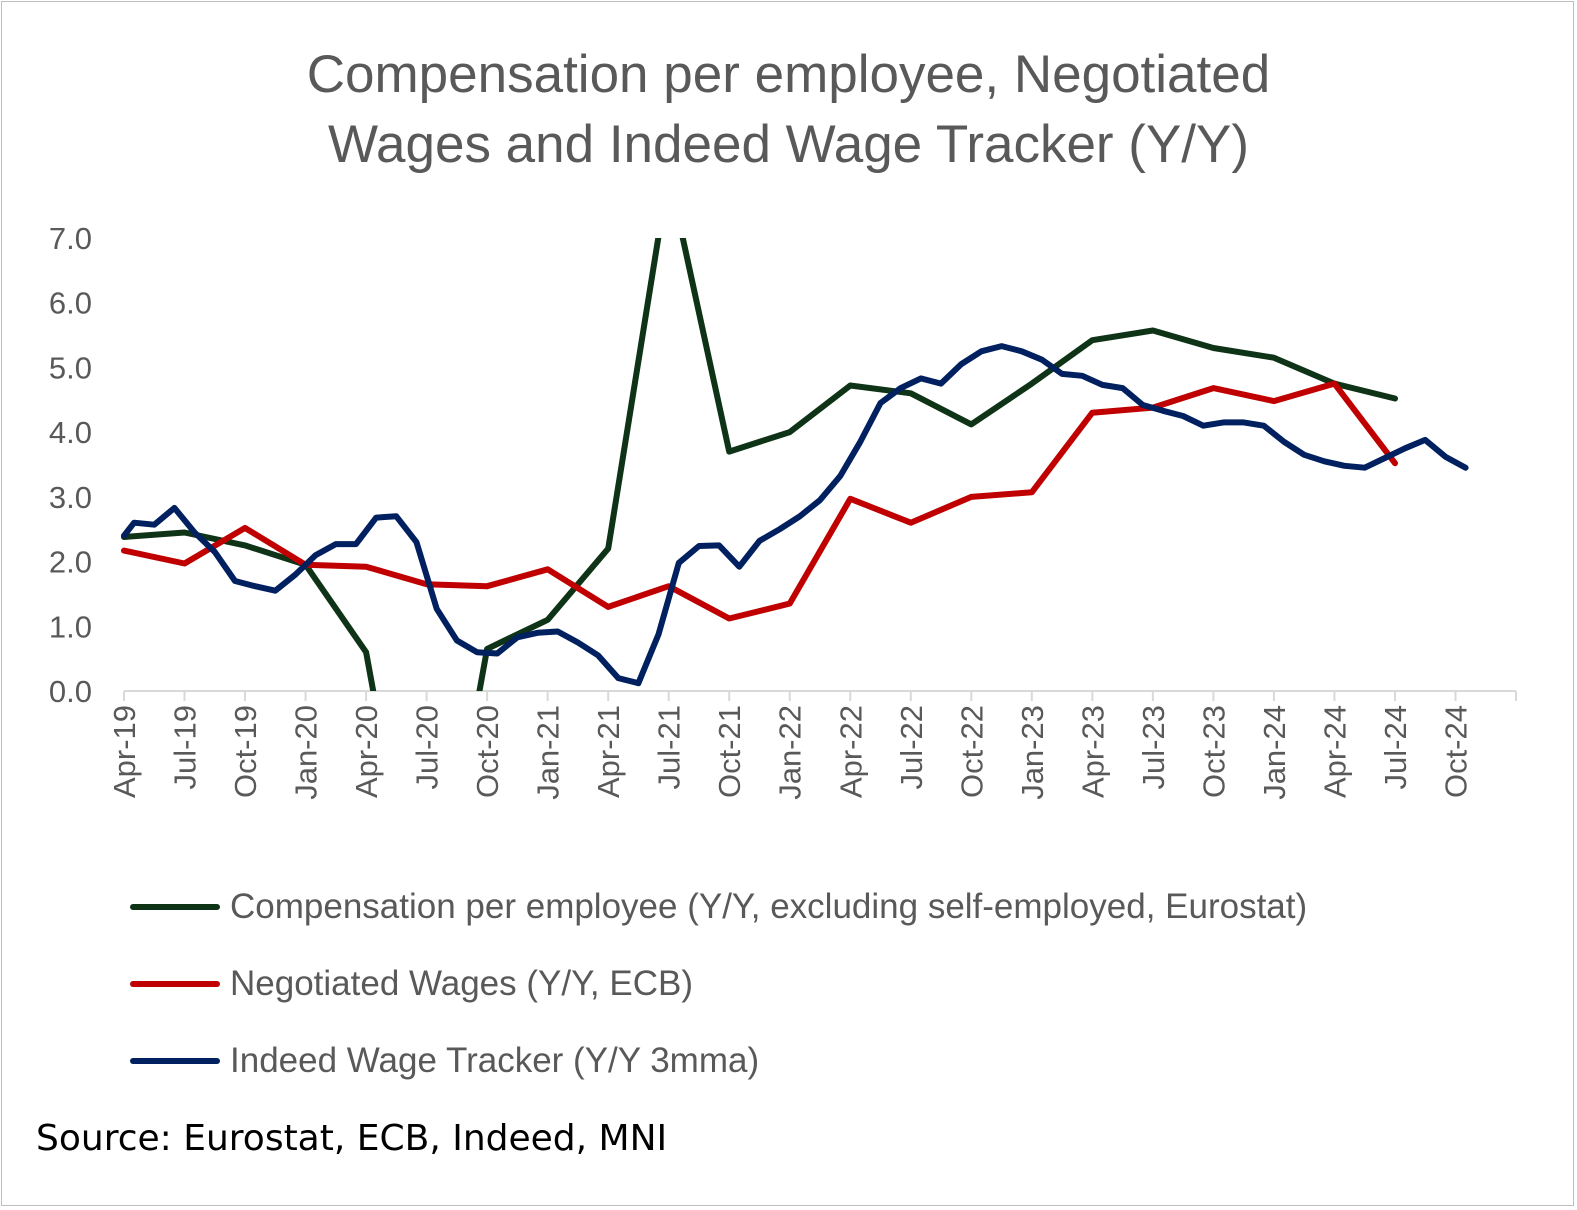 This screenshot has height=1210, width=1577. Describe the element at coordinates (245, 751) in the screenshot. I see `x-tick-label: Oct-19` at that location.